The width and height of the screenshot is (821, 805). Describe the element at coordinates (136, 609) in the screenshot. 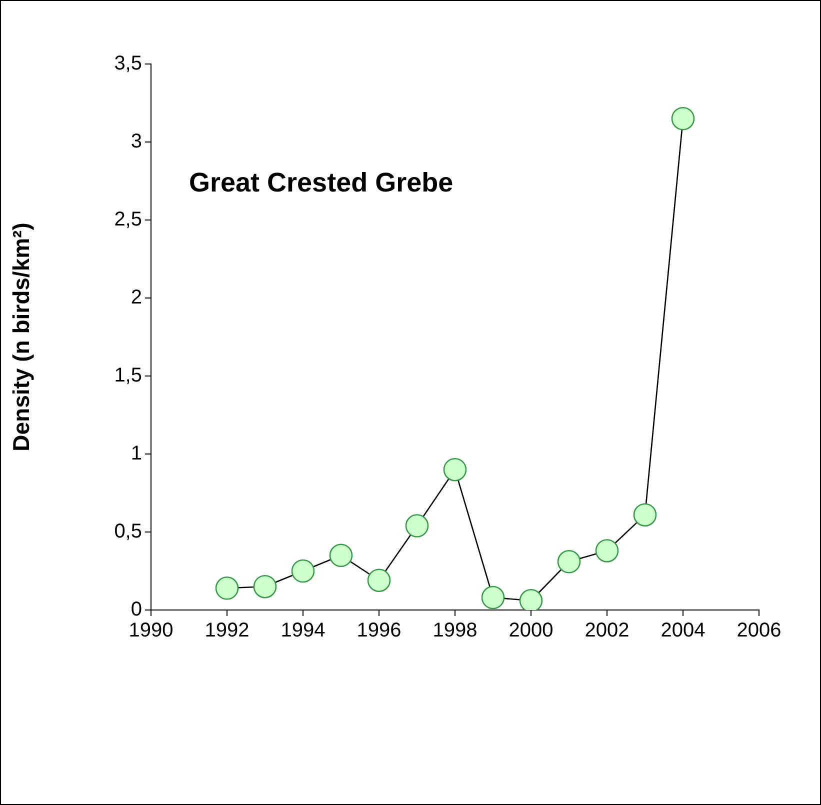

I see `y-tick-label: 0` at that location.